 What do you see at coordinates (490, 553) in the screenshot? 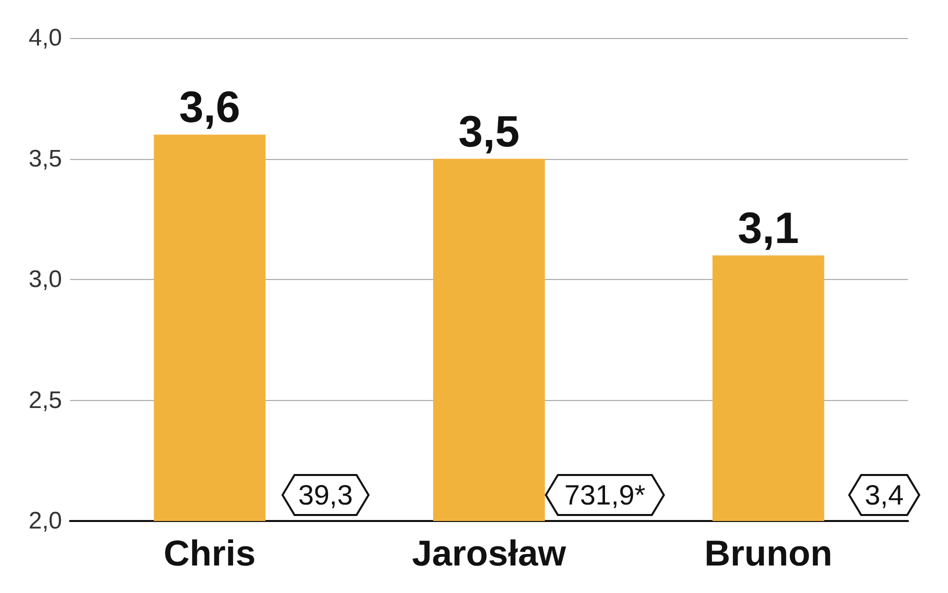
I see `x-tick-label: Jarosław` at bounding box center [490, 553].